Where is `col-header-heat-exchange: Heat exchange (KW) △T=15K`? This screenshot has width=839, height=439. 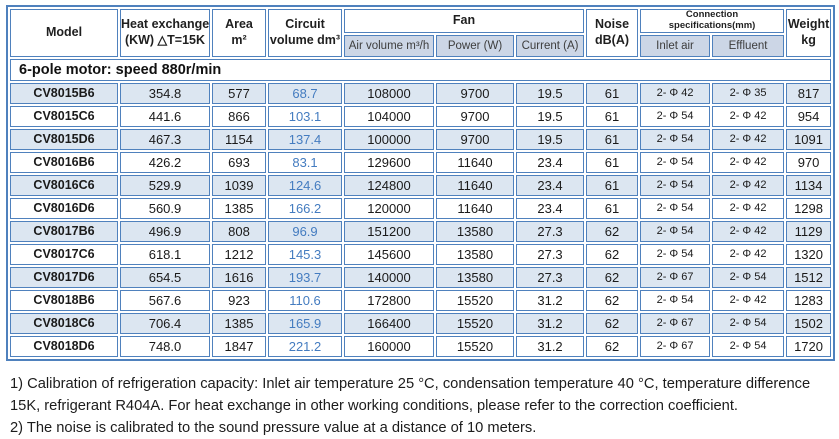
col-header-heat-exchange: Heat exchange (KW) △T=15K is located at coordinates (165, 33).